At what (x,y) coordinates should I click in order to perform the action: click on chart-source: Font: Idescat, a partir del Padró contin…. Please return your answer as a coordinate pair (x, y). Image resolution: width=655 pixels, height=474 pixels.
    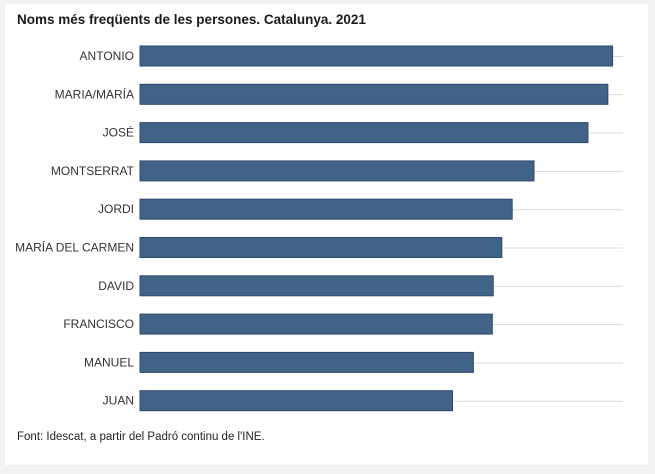
    Looking at the image, I should click on (141, 437).